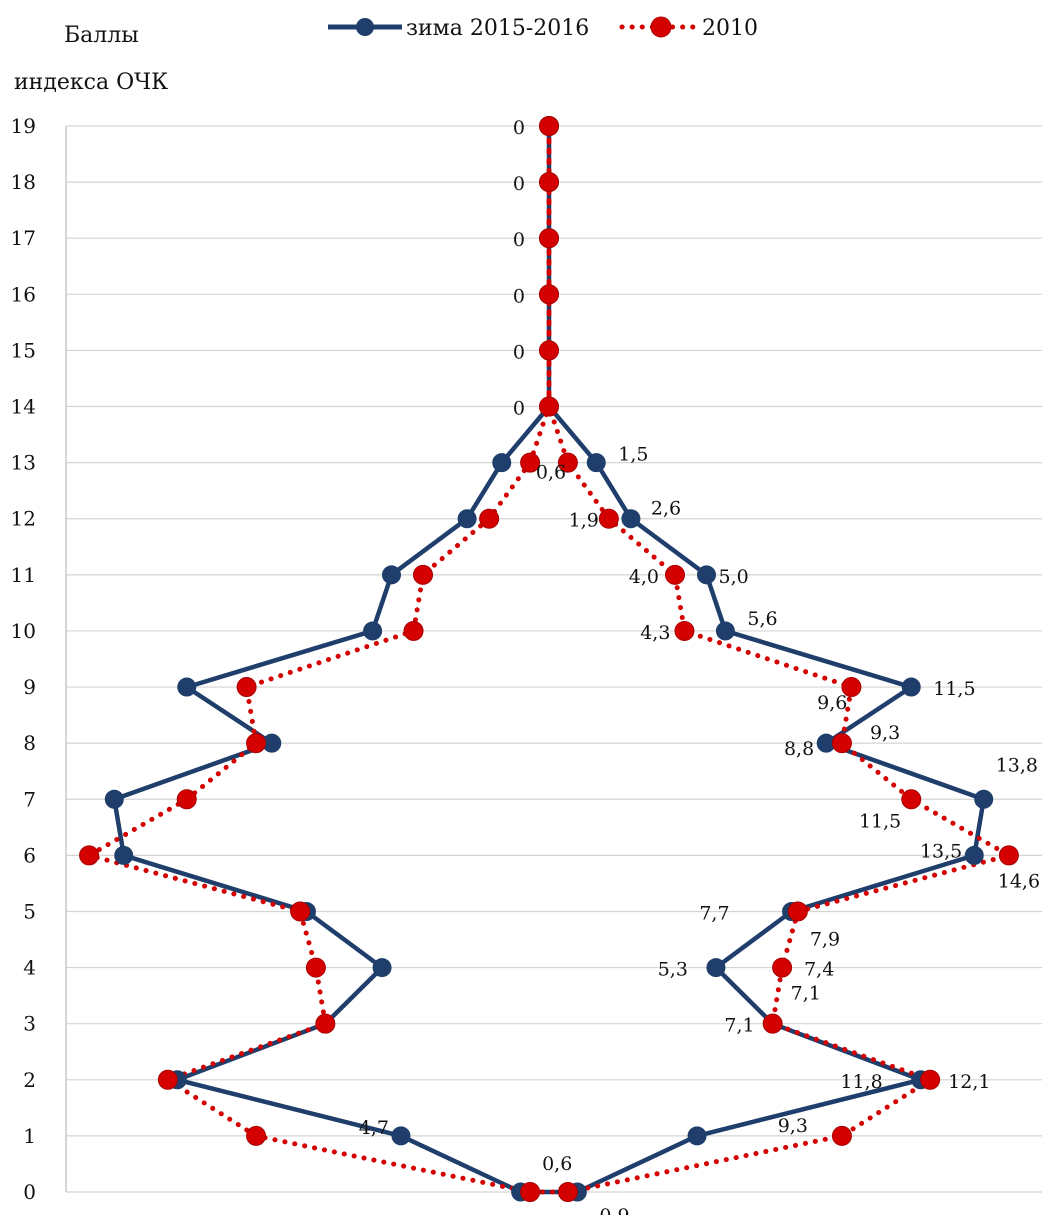  What do you see at coordinates (584, 521) in the screenshot?
I see `data-label-2010: 1,9` at bounding box center [584, 521].